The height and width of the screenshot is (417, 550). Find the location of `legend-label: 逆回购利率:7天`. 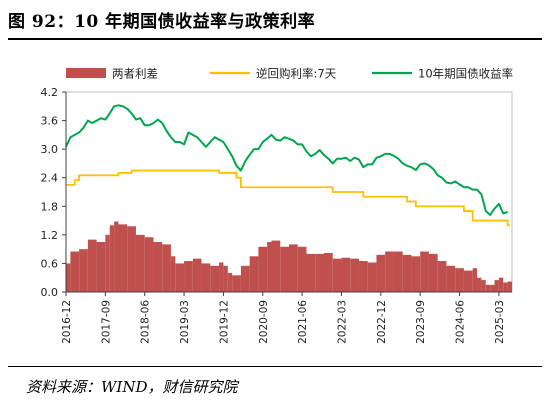

legend-label: 逆回购利率:7天 is located at coordinates (296, 74).